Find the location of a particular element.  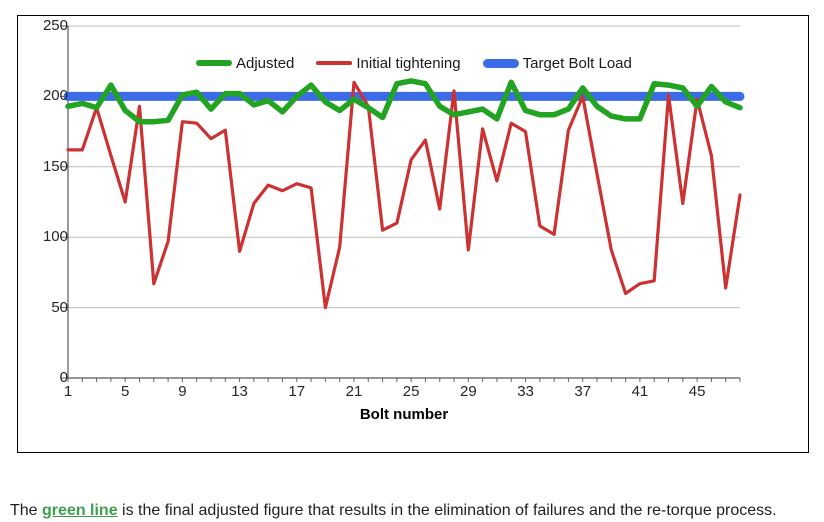

x-tick-label-1: 1 is located at coordinates (68, 391).